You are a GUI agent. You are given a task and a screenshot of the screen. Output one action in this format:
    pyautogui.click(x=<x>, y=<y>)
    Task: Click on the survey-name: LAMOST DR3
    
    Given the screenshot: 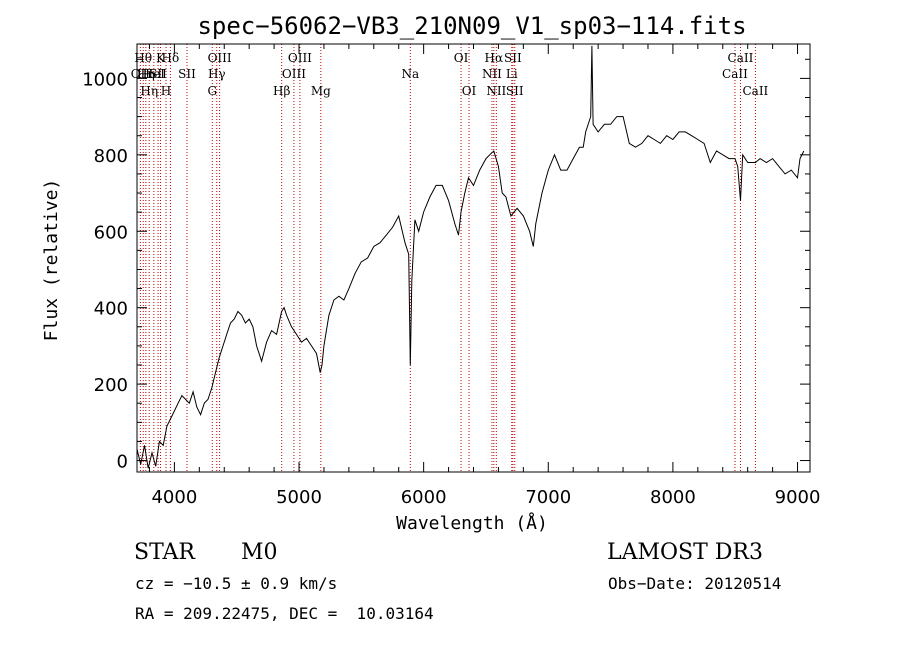 What is the action you would take?
    pyautogui.click(x=685, y=552)
    